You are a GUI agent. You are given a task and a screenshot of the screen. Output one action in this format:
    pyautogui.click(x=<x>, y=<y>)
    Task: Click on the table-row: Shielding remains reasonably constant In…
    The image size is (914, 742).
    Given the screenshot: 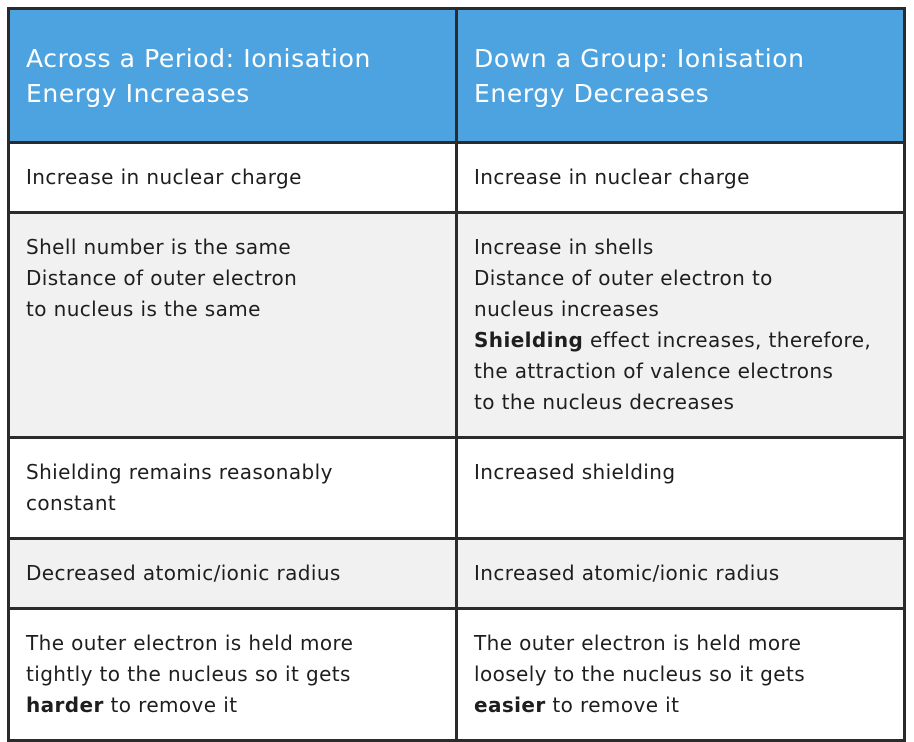 What is the action you would take?
    pyautogui.click(x=456, y=488)
    